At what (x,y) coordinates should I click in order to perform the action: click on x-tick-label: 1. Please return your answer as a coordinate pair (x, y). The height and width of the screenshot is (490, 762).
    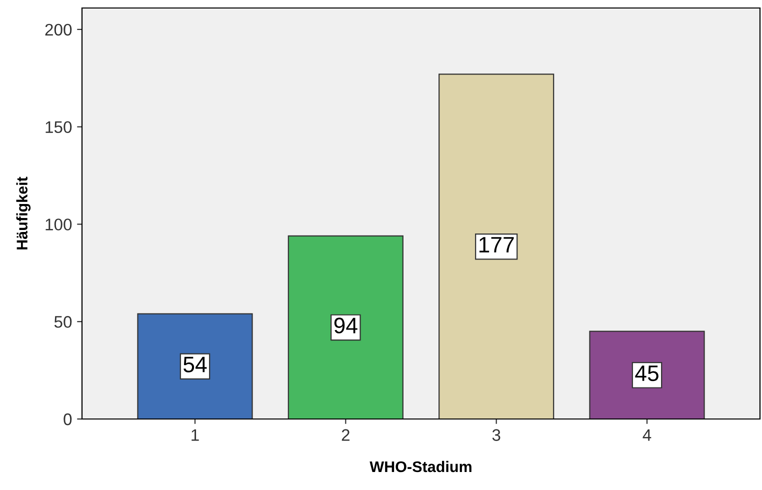
    Looking at the image, I should click on (195, 435).